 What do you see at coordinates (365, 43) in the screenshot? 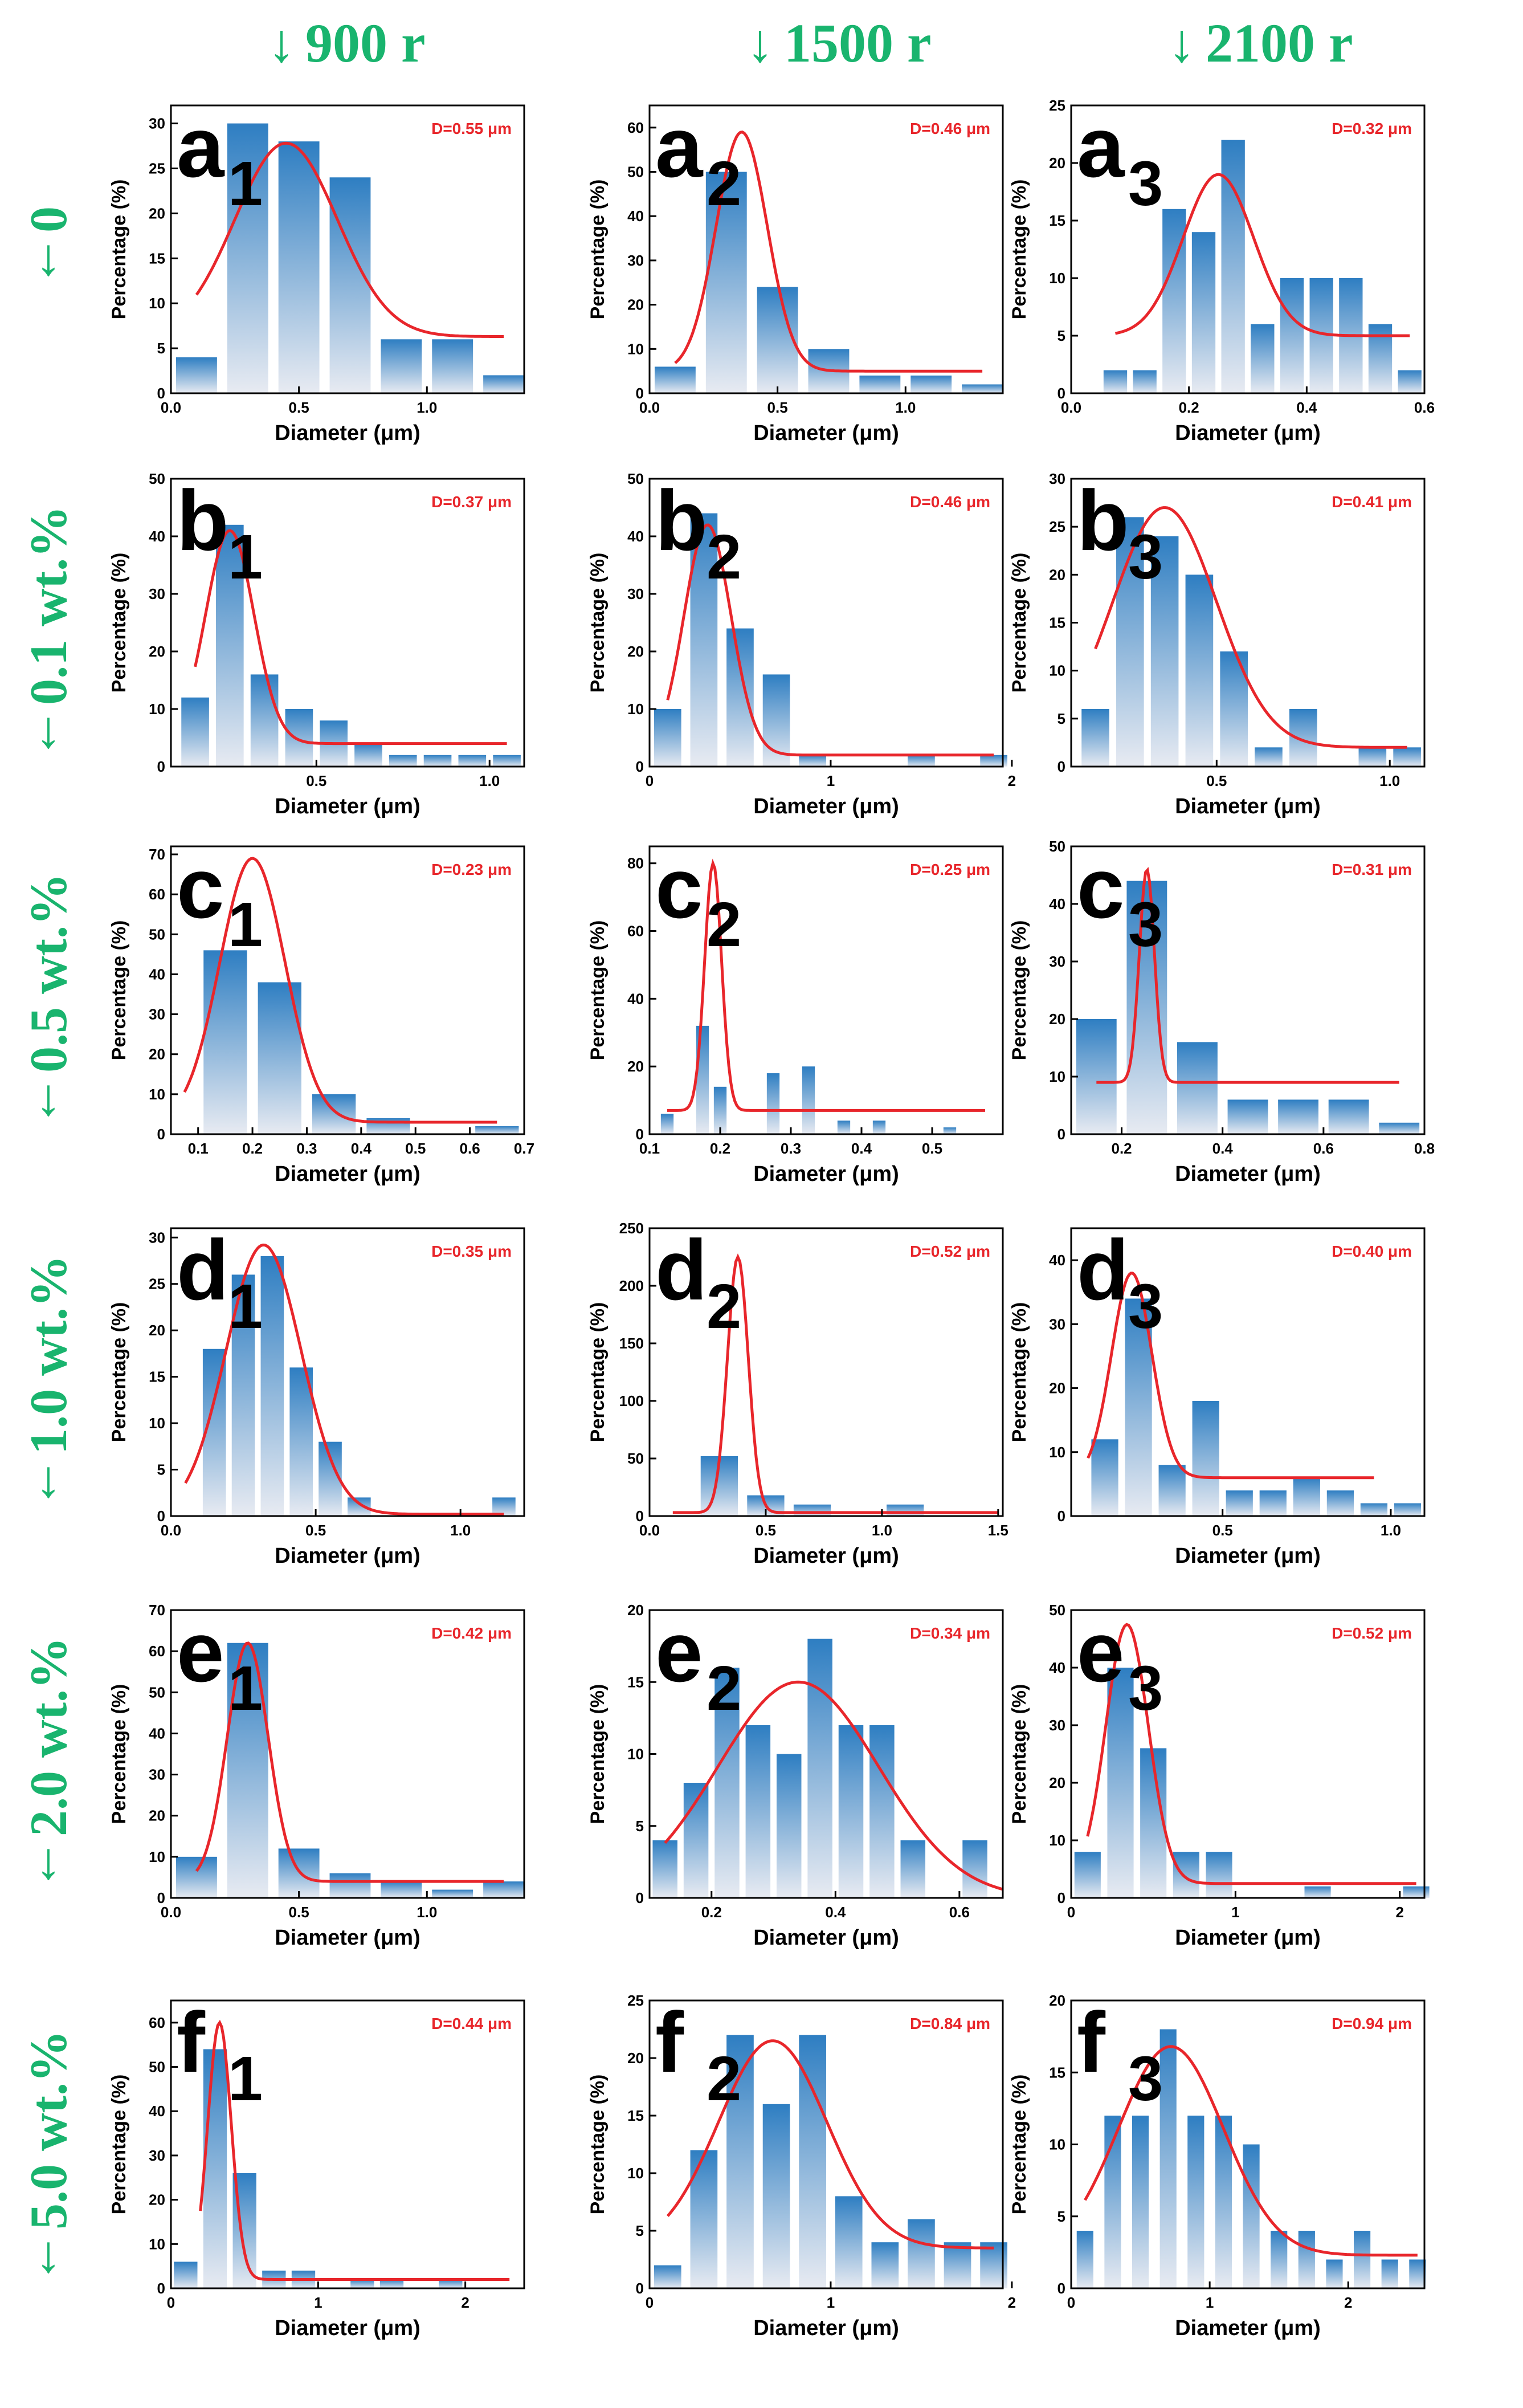
I see `column-label-text: 900 r` at bounding box center [365, 43].